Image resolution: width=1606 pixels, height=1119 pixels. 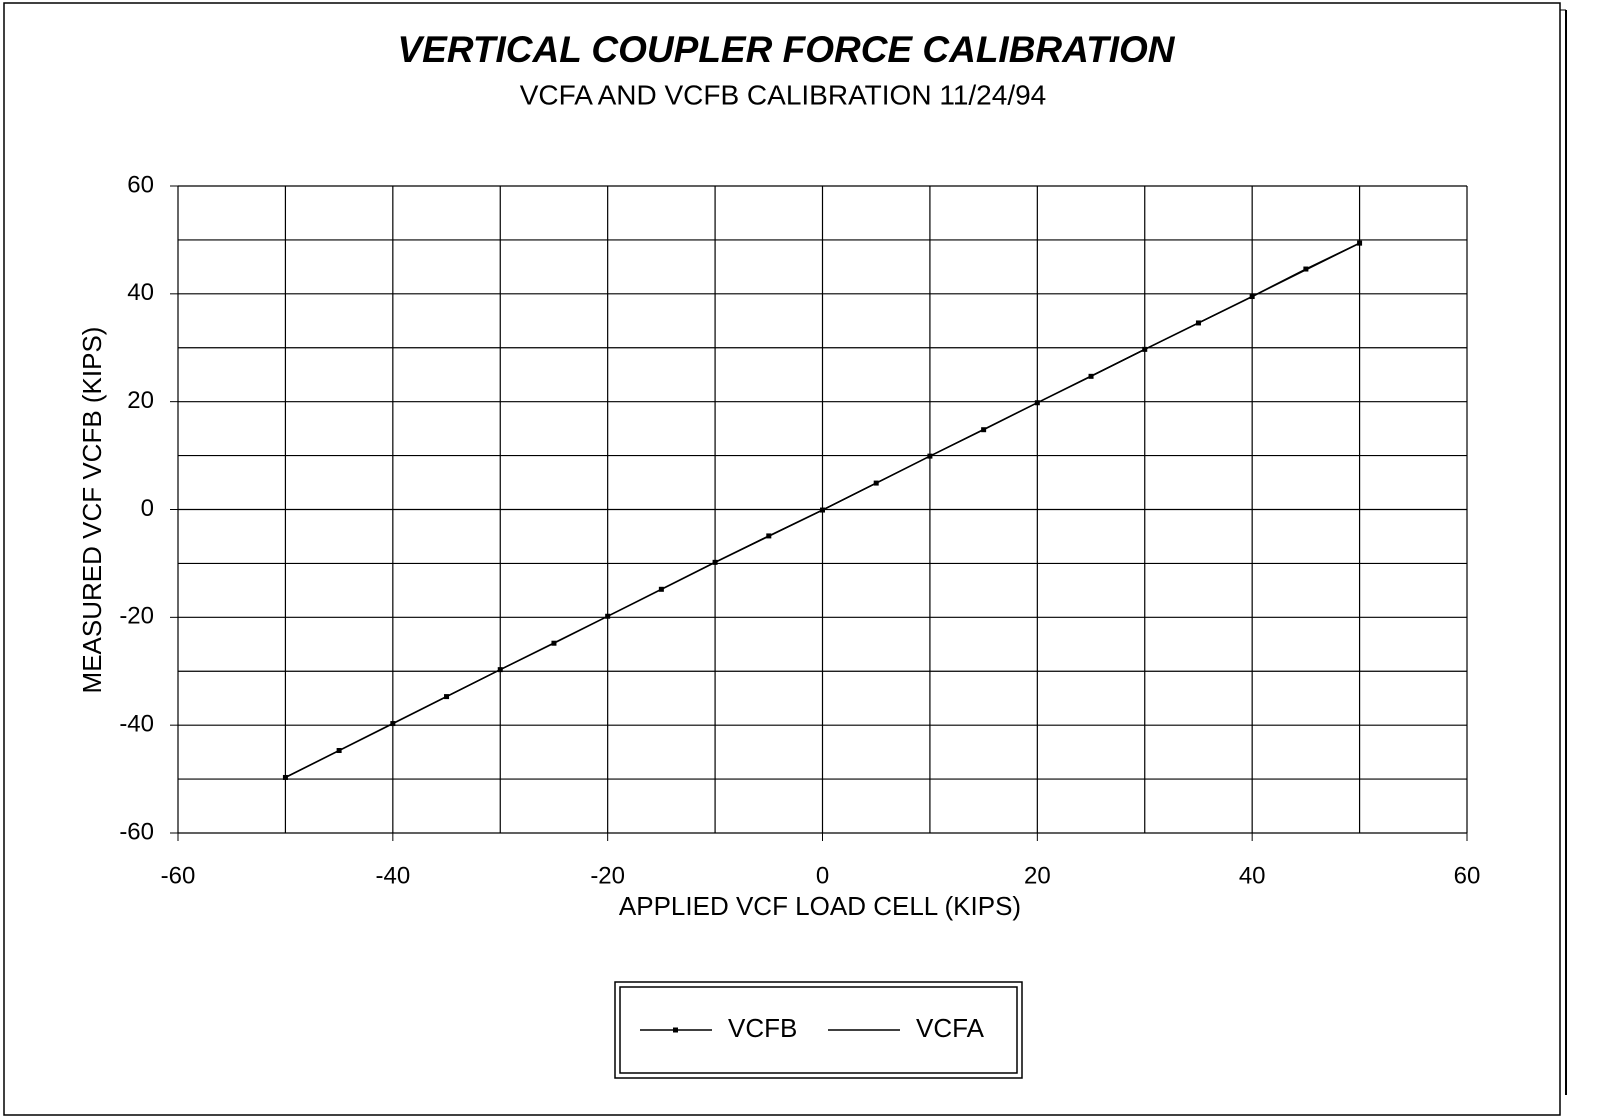 I want to click on x-tick-label: -40, so click(x=392, y=875).